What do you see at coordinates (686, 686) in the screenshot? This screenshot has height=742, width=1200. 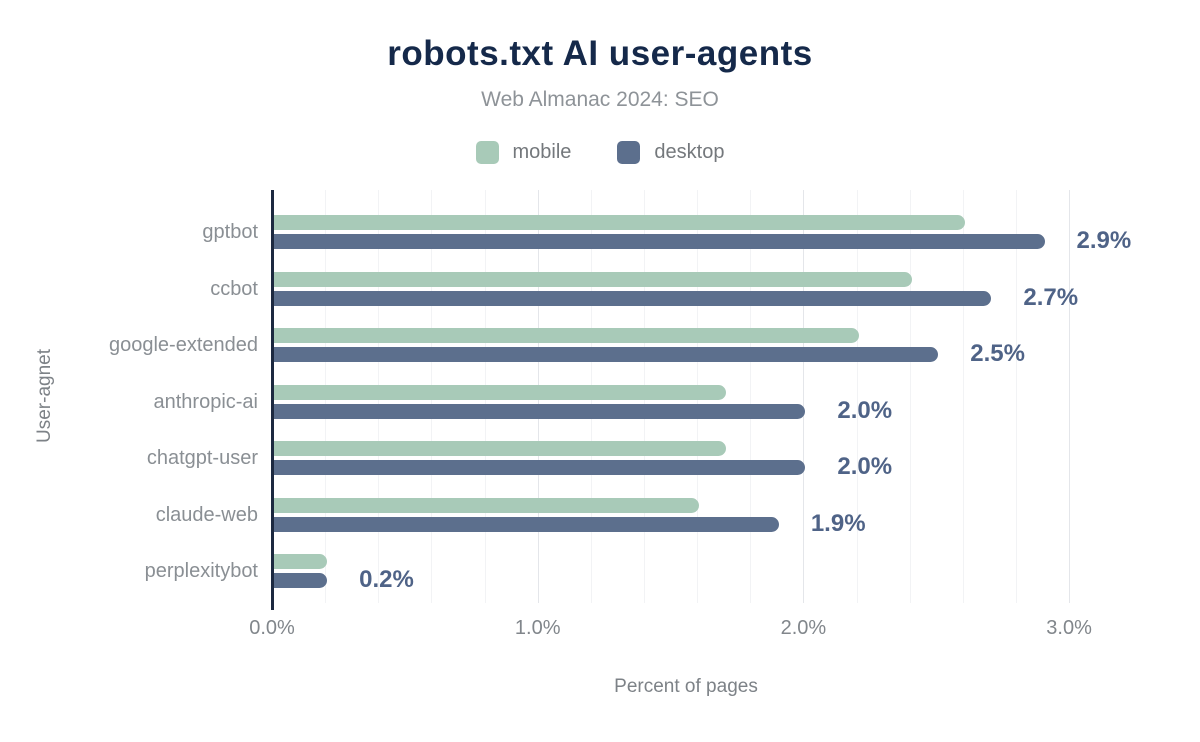 I see `x-axis-title: Percent of pages` at bounding box center [686, 686].